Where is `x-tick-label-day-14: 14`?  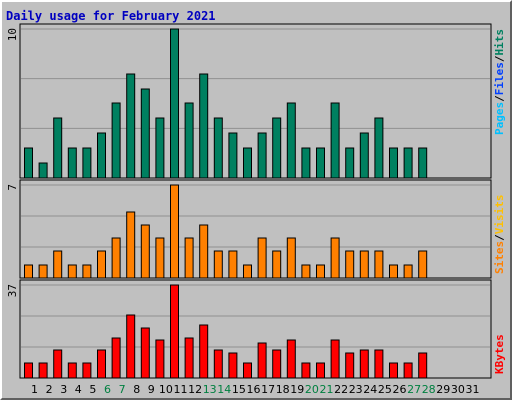
x-tick-label-day-14: 14 is located at coordinates (224, 389).